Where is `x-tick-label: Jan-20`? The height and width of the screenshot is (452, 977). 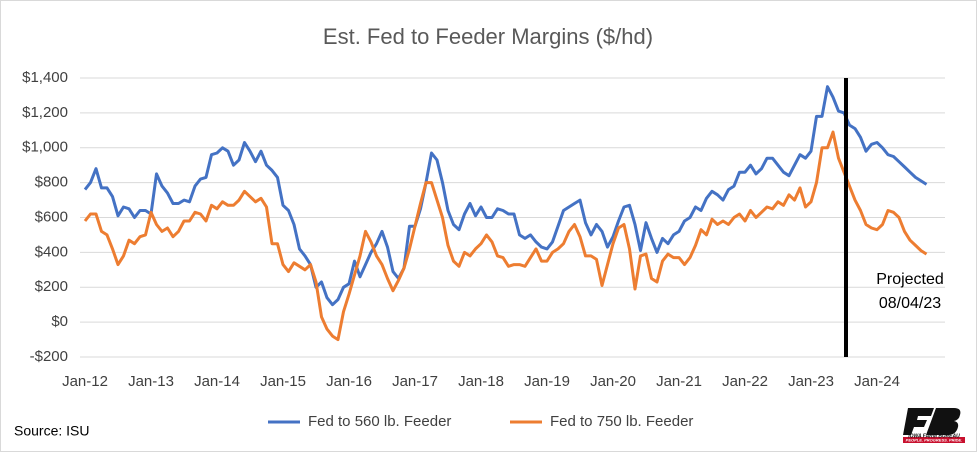
x-tick-label: Jan-20 is located at coordinates (613, 381).